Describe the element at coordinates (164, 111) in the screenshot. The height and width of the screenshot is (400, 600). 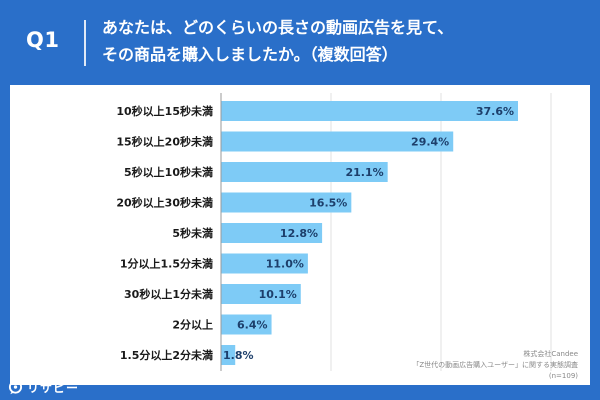
I see `category-label: 10秒以上15秒未満` at that location.